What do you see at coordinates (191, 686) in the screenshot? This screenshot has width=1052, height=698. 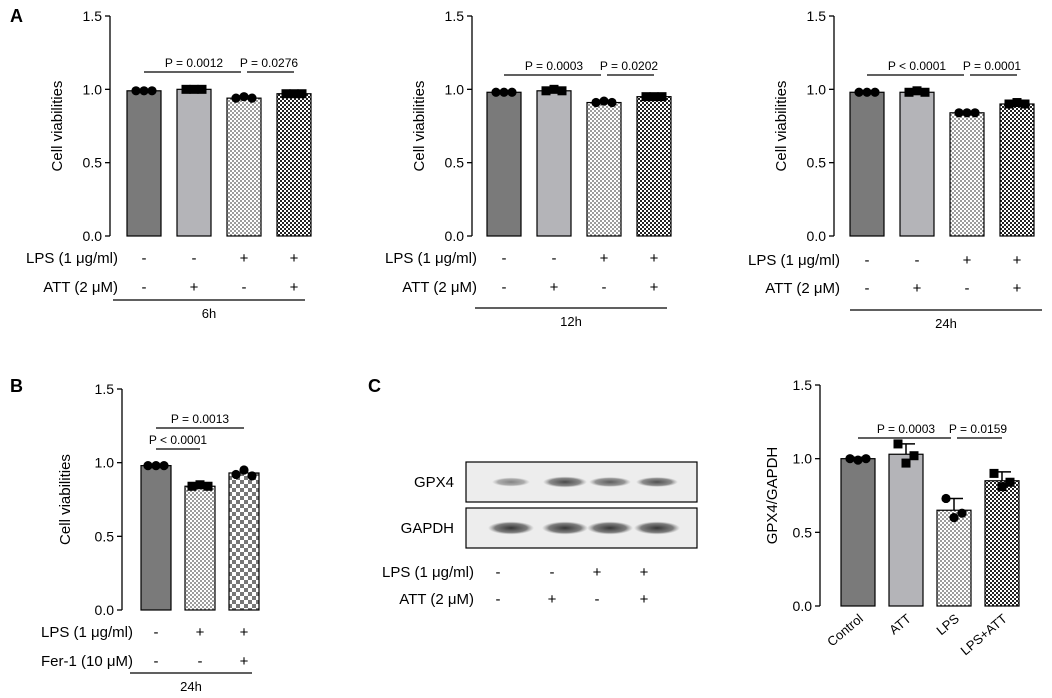 I see `group-label: 24h` at bounding box center [191, 686].